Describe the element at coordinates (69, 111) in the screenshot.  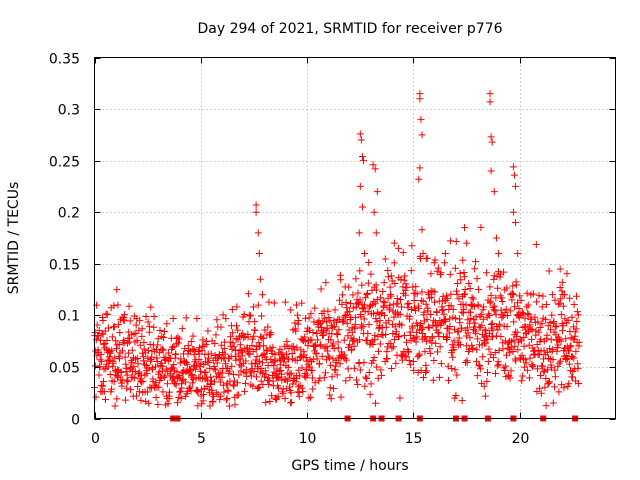
I see `y-tick-label: 0.3` at that location.